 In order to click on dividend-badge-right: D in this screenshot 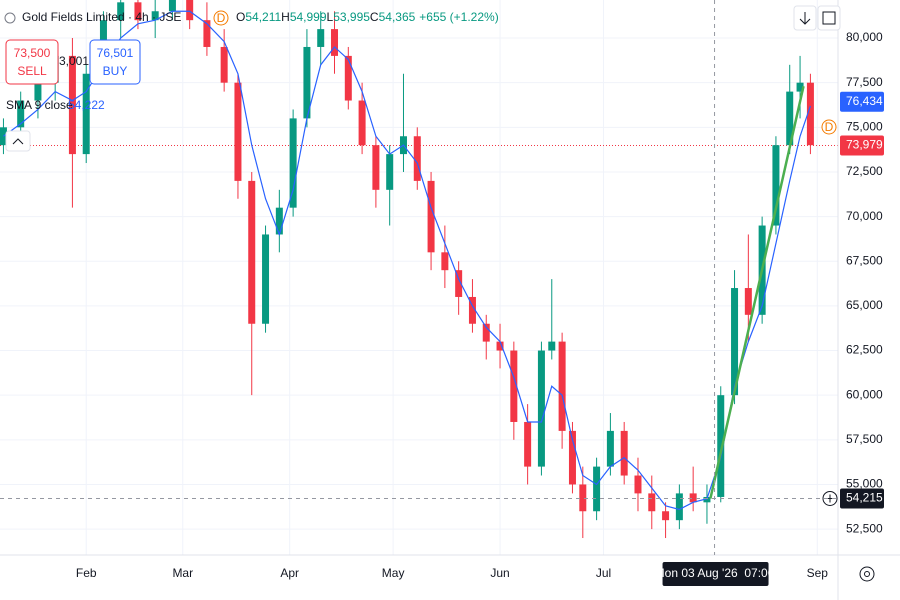, I will do `click(829, 127)`.